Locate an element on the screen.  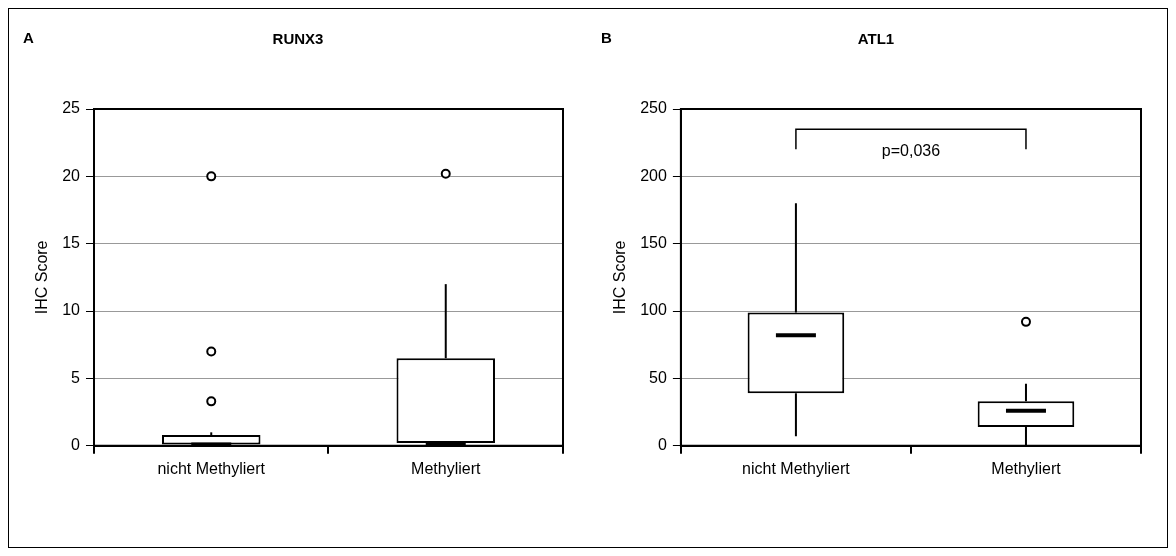
y-tick-label: 200 is located at coordinates (653, 175).